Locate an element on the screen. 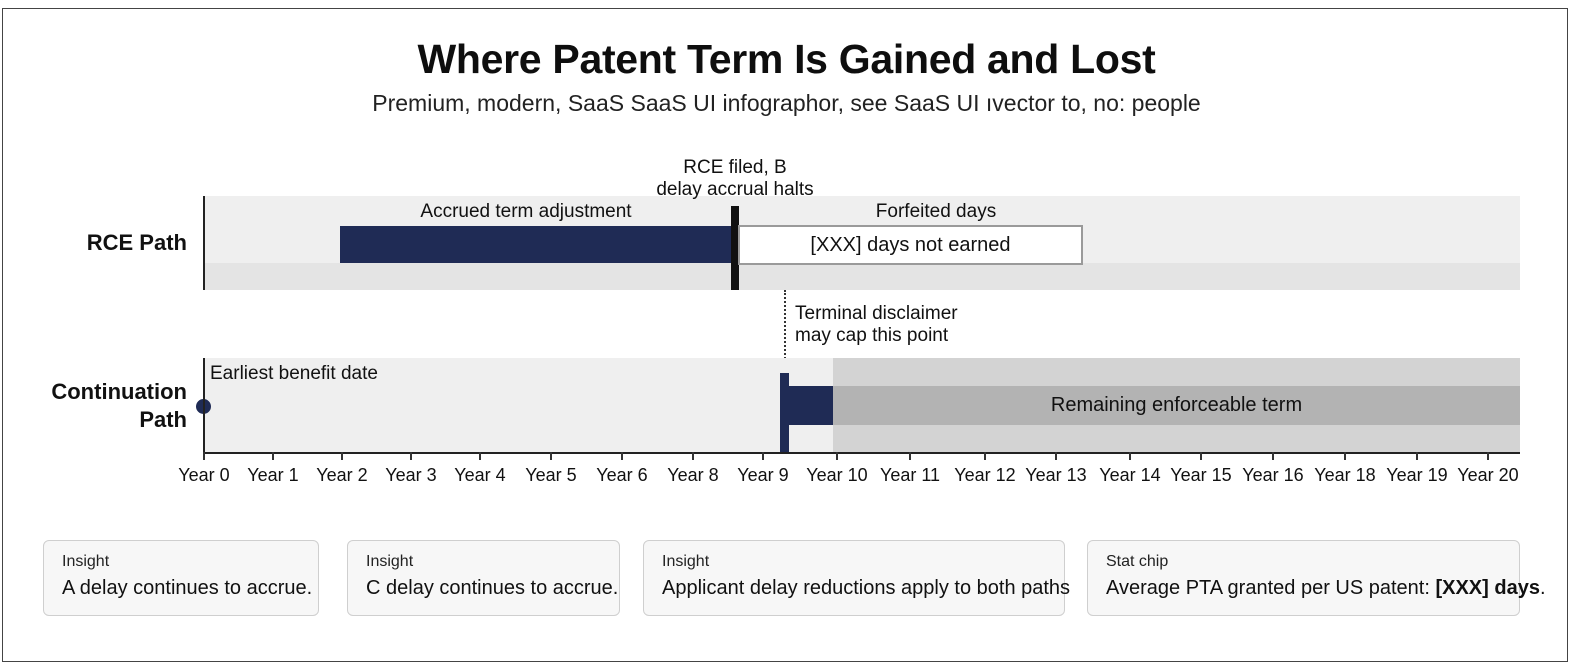 The height and width of the screenshot is (672, 1573). rce-filed-marker is located at coordinates (735, 248).